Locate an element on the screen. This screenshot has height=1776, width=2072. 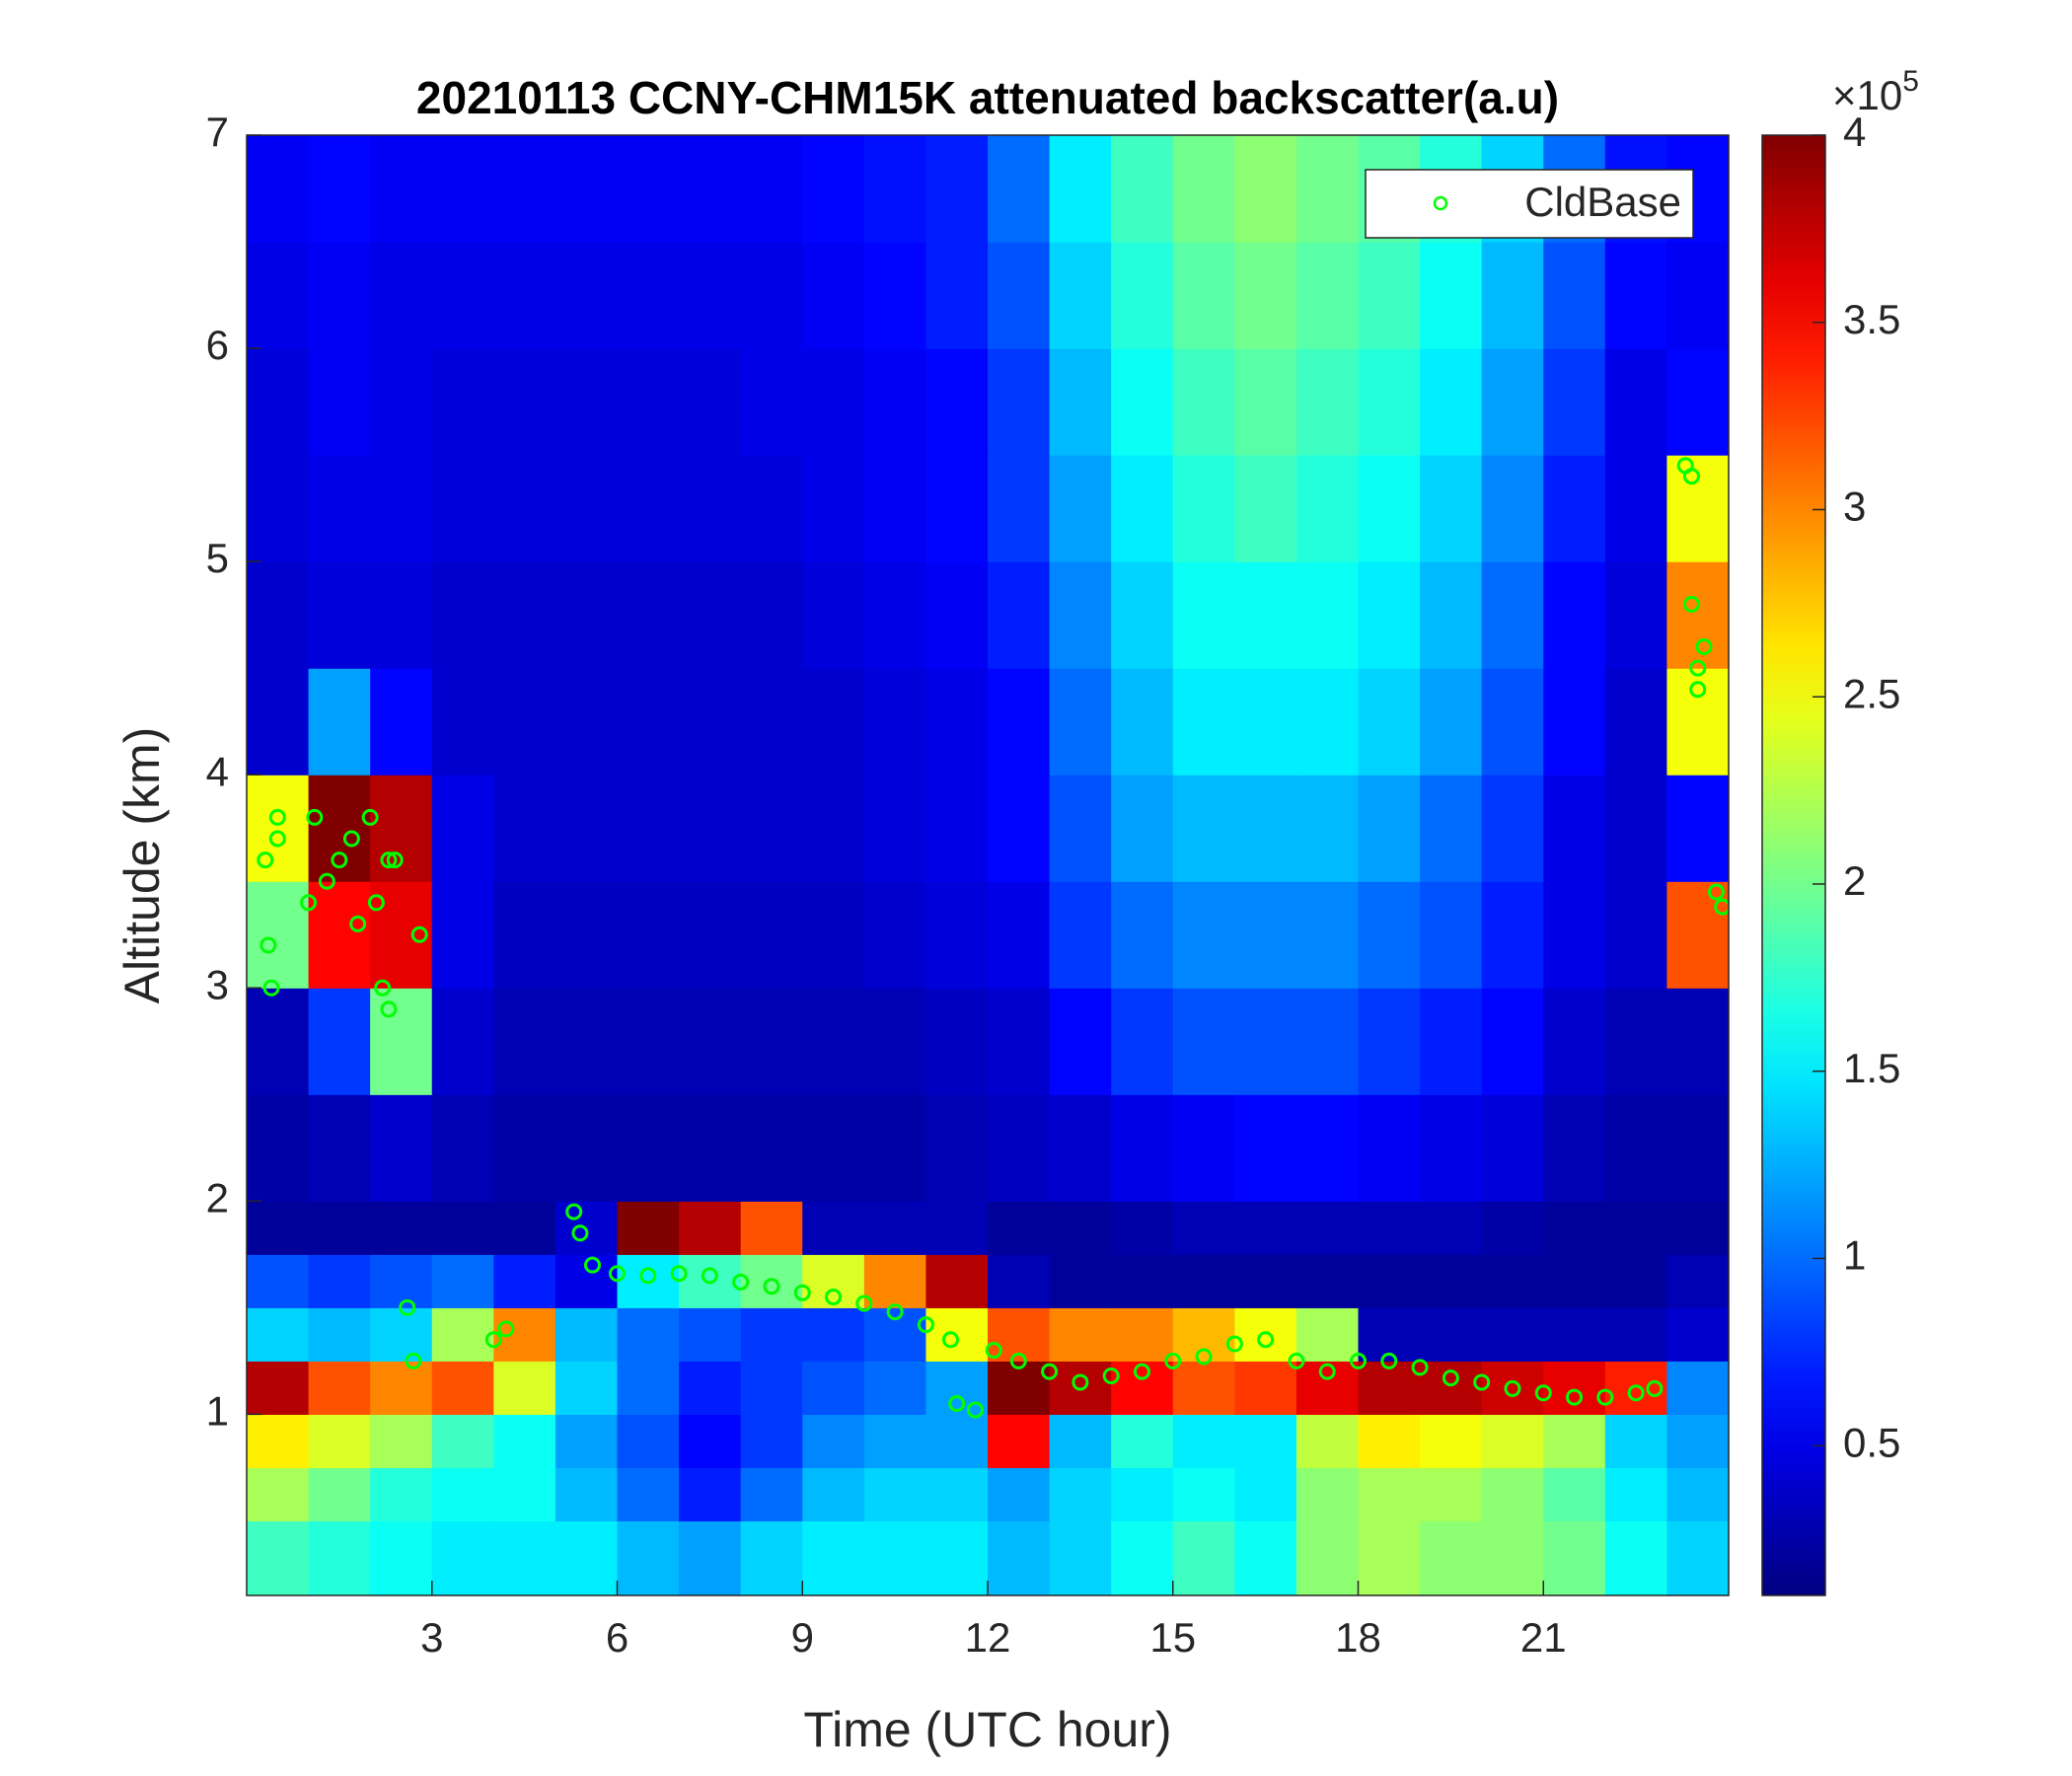
colorbar-tick-label: 0.5 is located at coordinates (1872, 1442).